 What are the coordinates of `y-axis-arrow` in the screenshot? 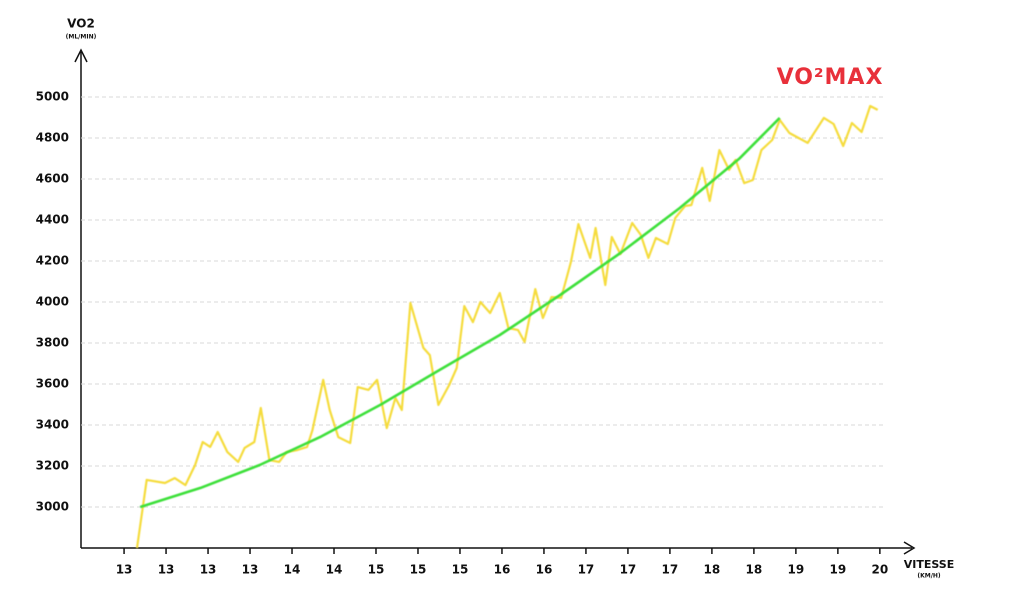 It's located at (81, 55).